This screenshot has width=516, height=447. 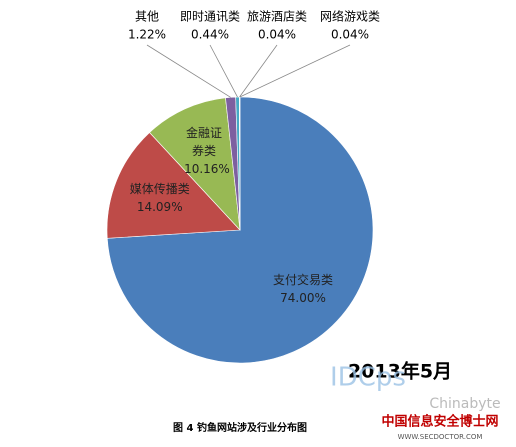 I want to click on annotation: 2013年5月, so click(x=400, y=371).